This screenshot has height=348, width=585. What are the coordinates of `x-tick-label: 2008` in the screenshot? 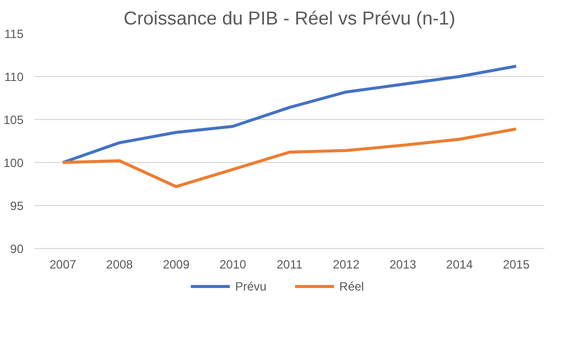 It's located at (120, 265).